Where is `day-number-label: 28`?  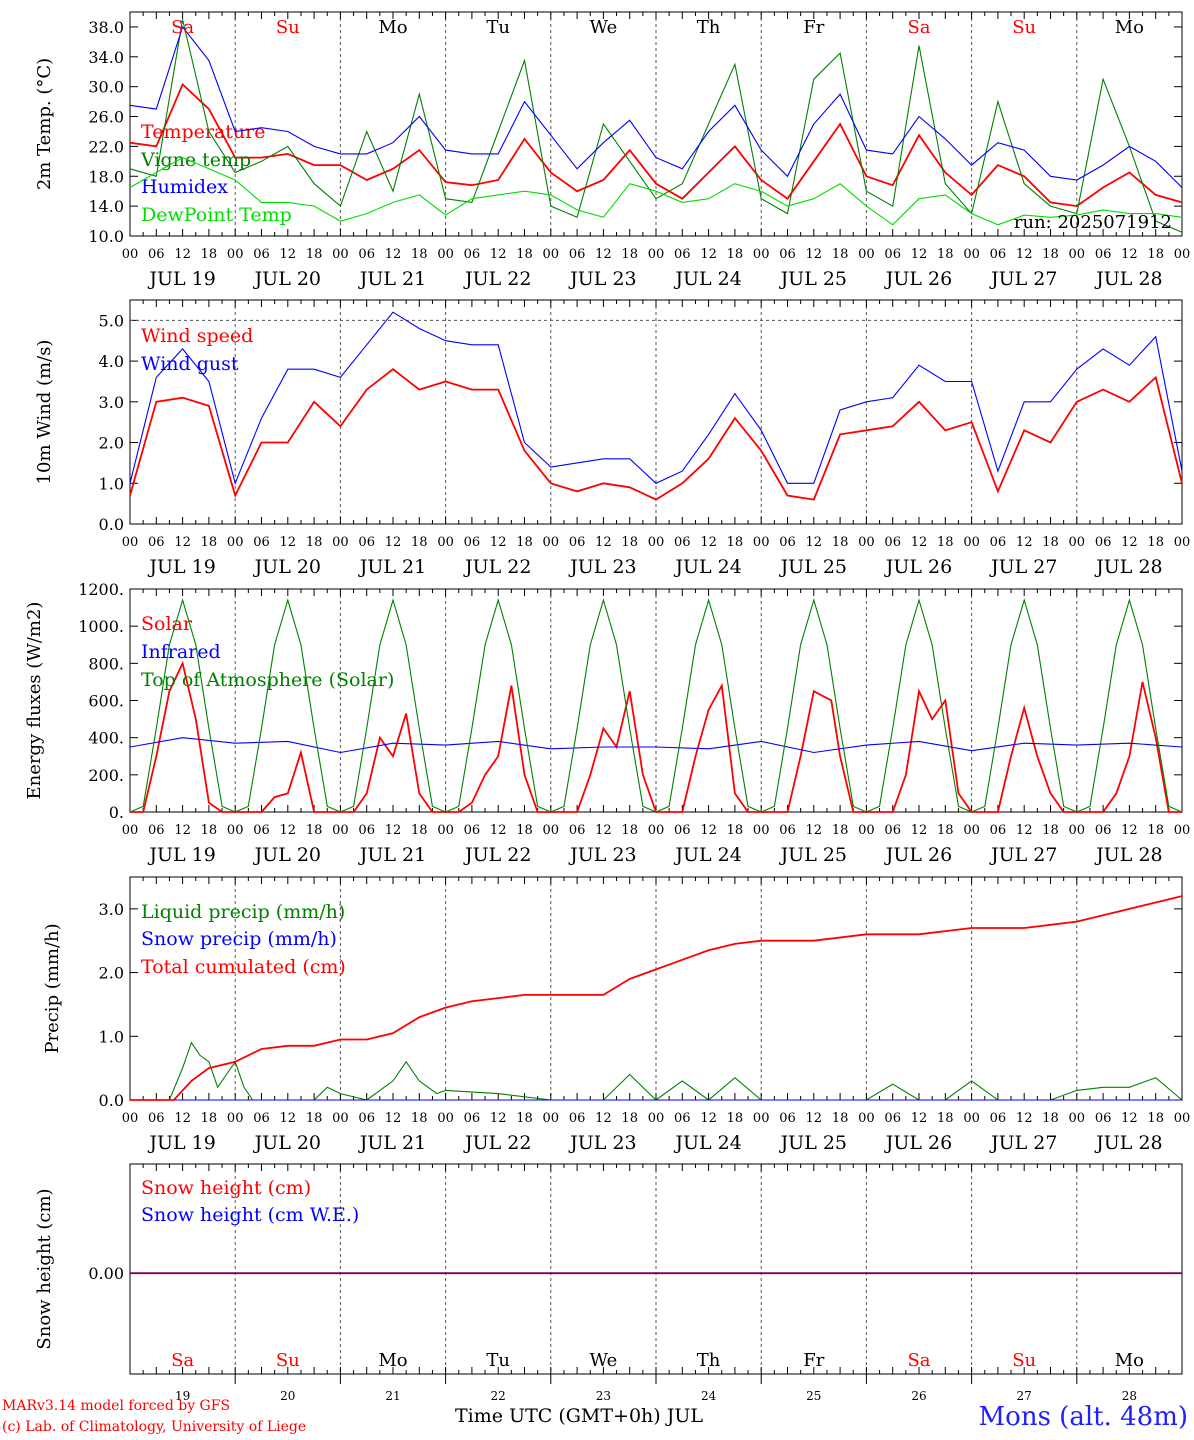 day-number-label: 28 is located at coordinates (1129, 1396).